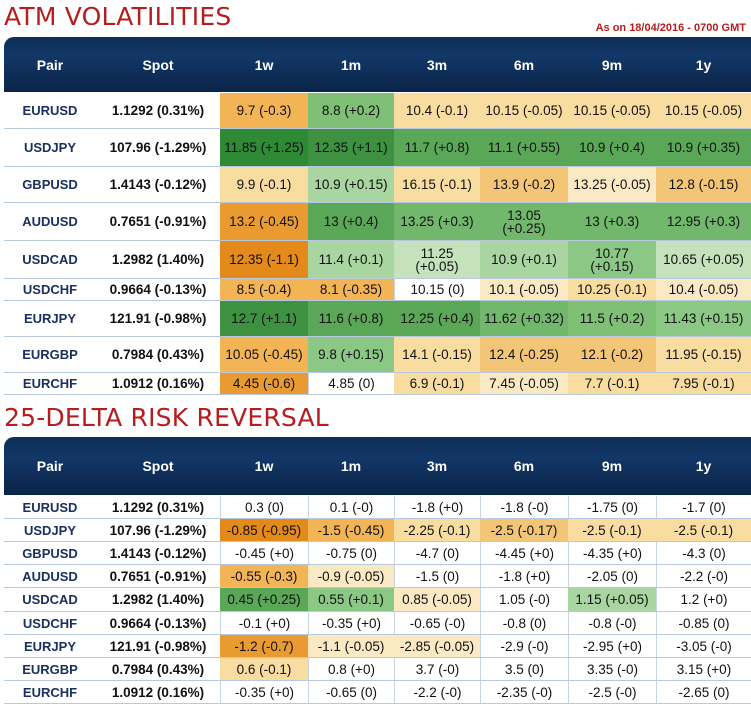 Image resolution: width=751 pixels, height=708 pixels. Describe the element at coordinates (377, 64) in the screenshot. I see `atm-header: Pair Spot 1w 1m 3m 6m 9m 1y` at that location.